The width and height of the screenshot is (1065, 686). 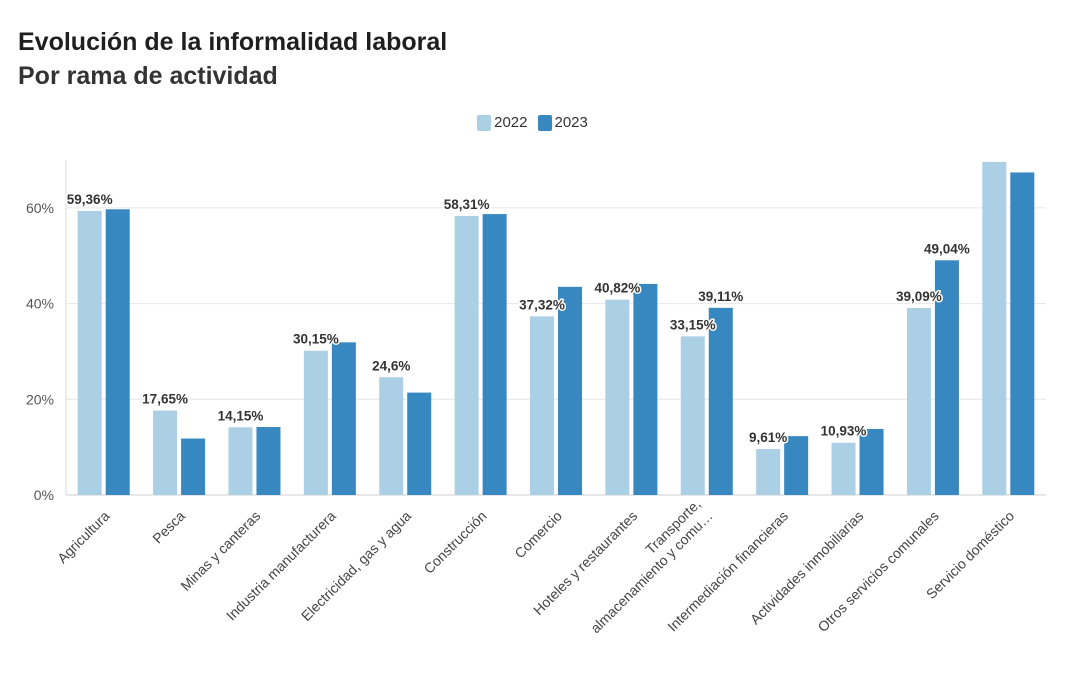 What do you see at coordinates (241, 415) in the screenshot?
I see `data-label-2022-2: 14,15%` at bounding box center [241, 415].